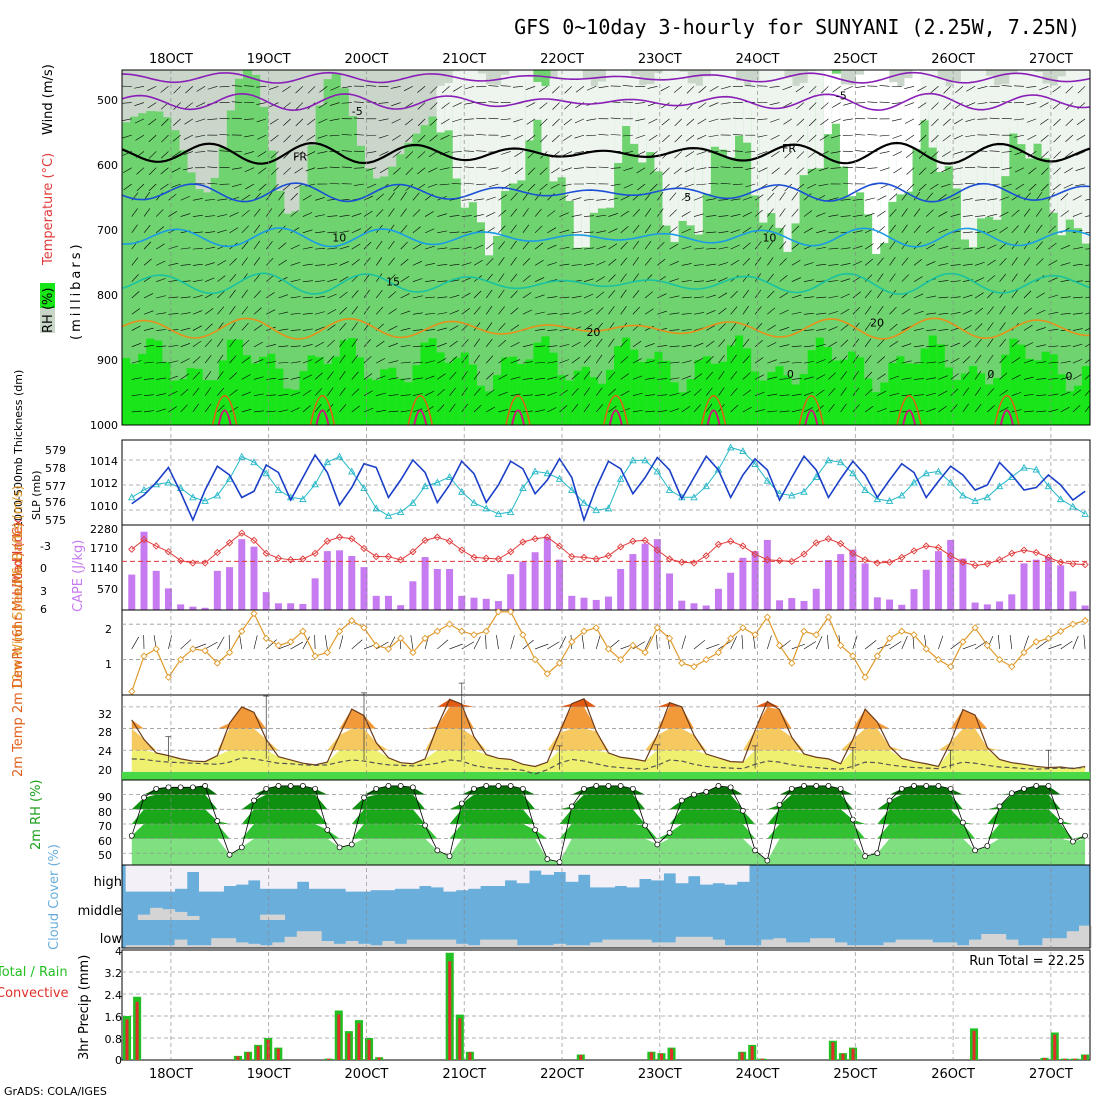  What do you see at coordinates (104, 263) in the screenshot?
I see `pressure-axis: 500 600 700 800 900 1000` at bounding box center [104, 263].